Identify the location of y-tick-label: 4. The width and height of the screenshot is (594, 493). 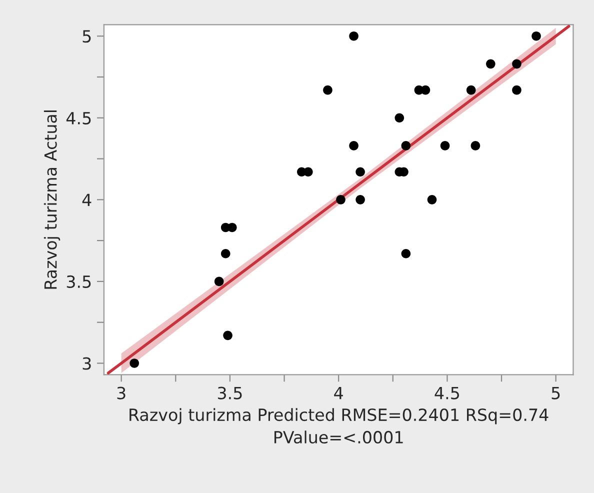
(87, 200).